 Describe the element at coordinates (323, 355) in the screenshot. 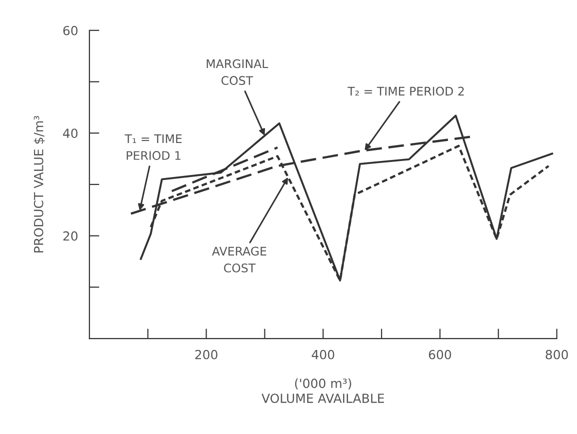

I see `x-tick-label: 400` at that location.